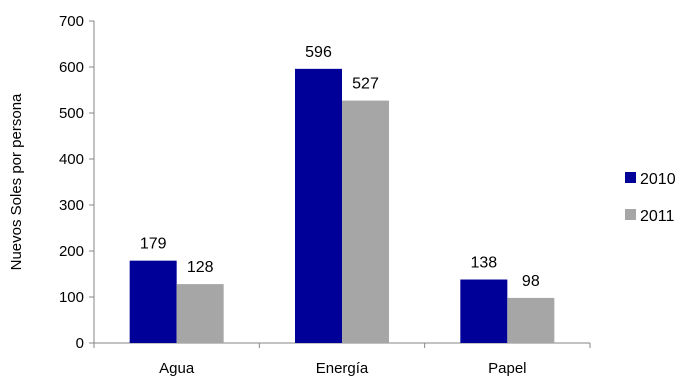  I want to click on data-label: 179, so click(153, 244).